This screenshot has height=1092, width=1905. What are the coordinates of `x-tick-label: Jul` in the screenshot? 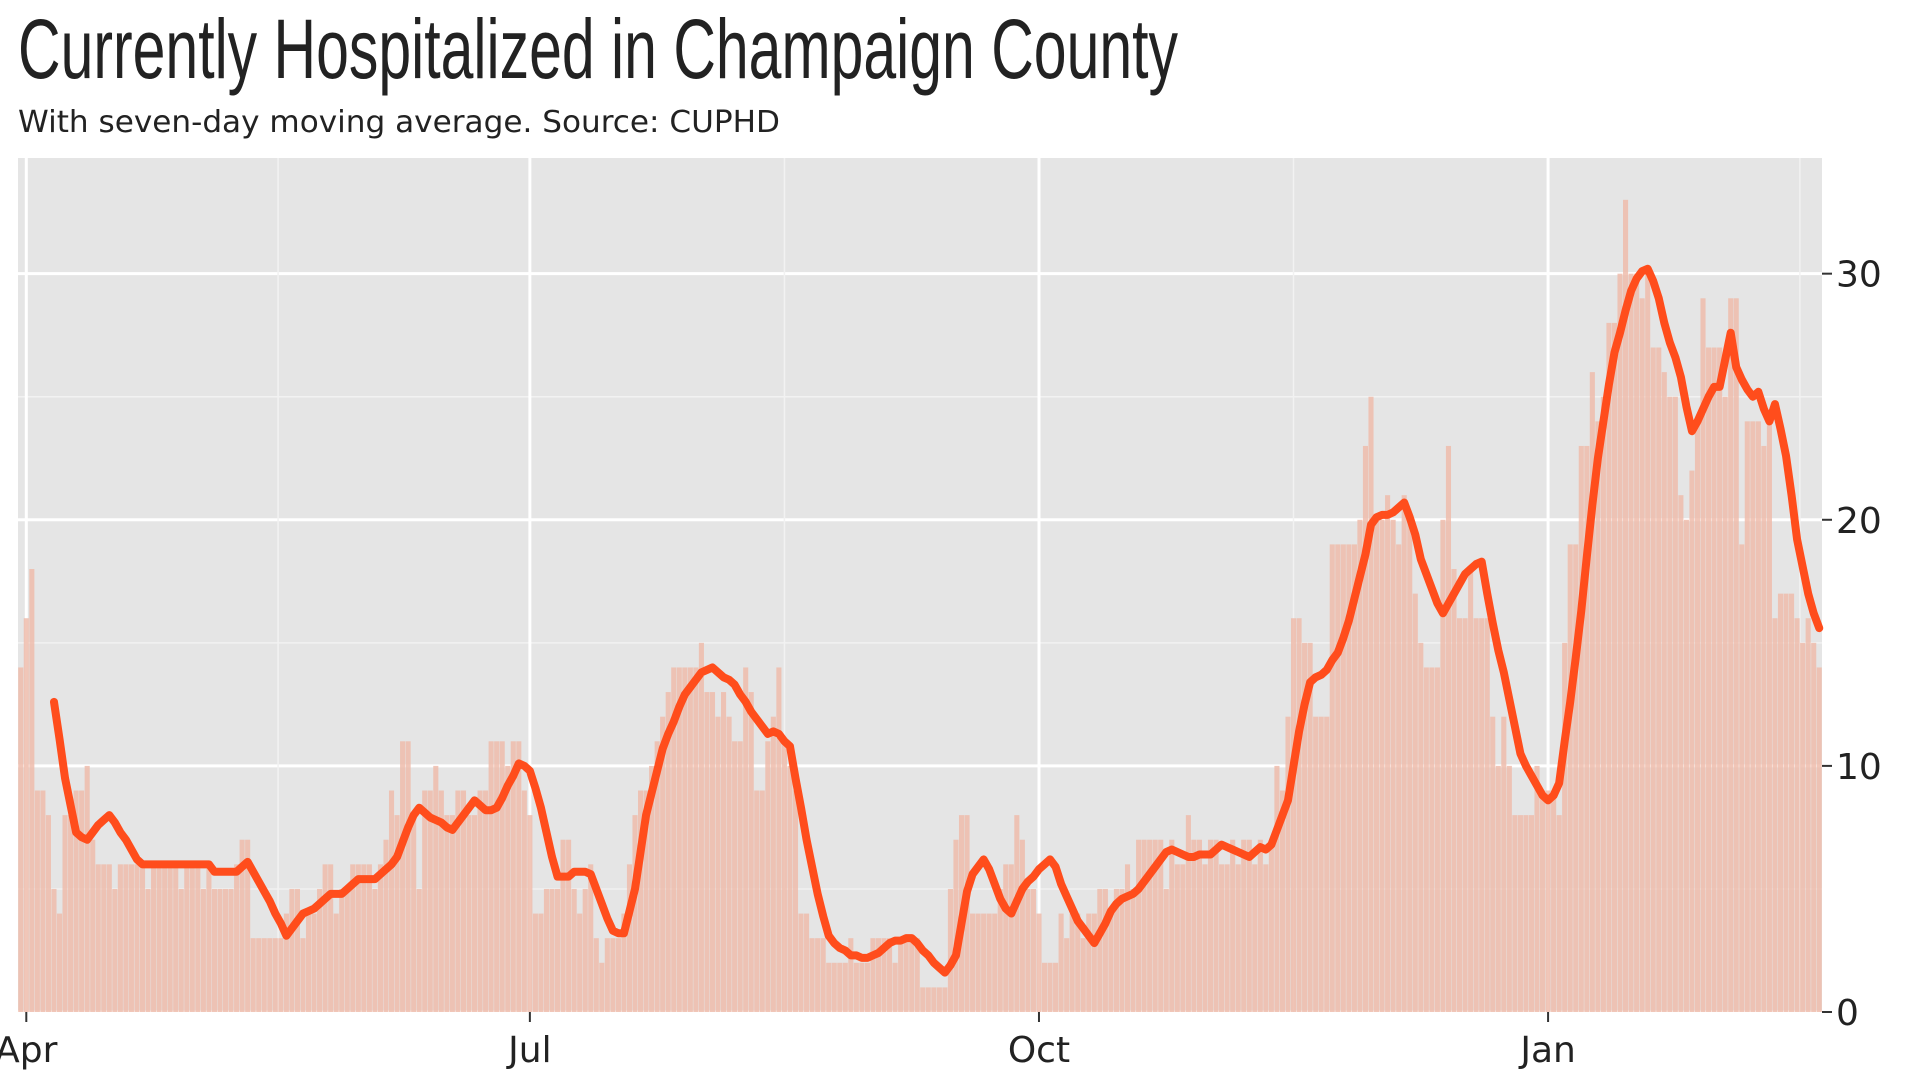 It's located at (528, 1050).